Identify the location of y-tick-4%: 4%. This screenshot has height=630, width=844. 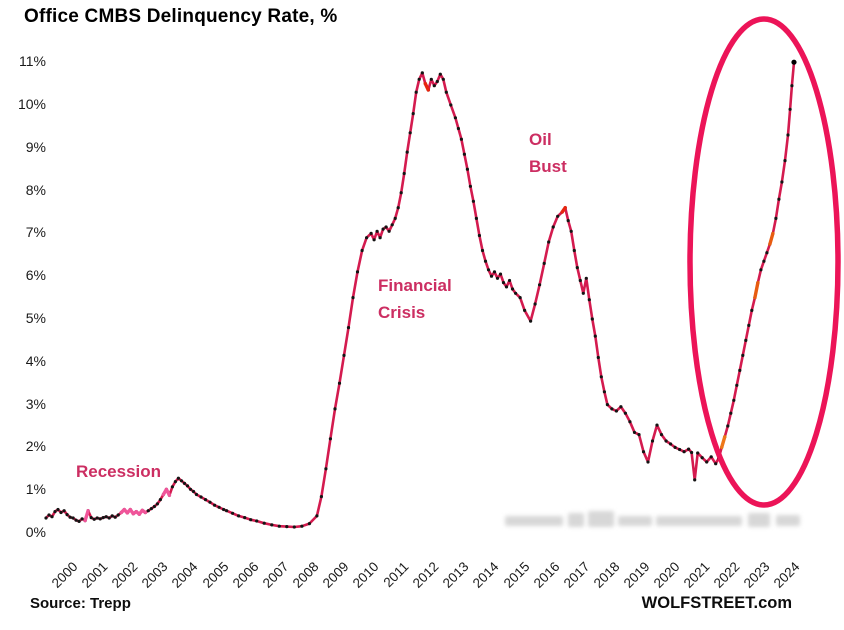
(35, 360).